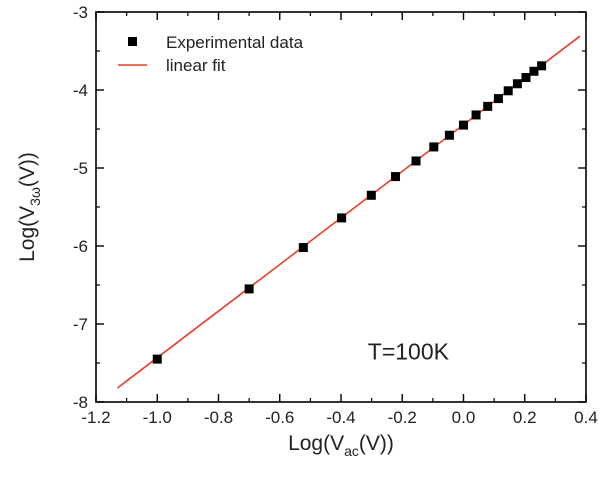 The image size is (613, 483). Describe the element at coordinates (132, 41) in the screenshot. I see `legend-marker-square` at that location.